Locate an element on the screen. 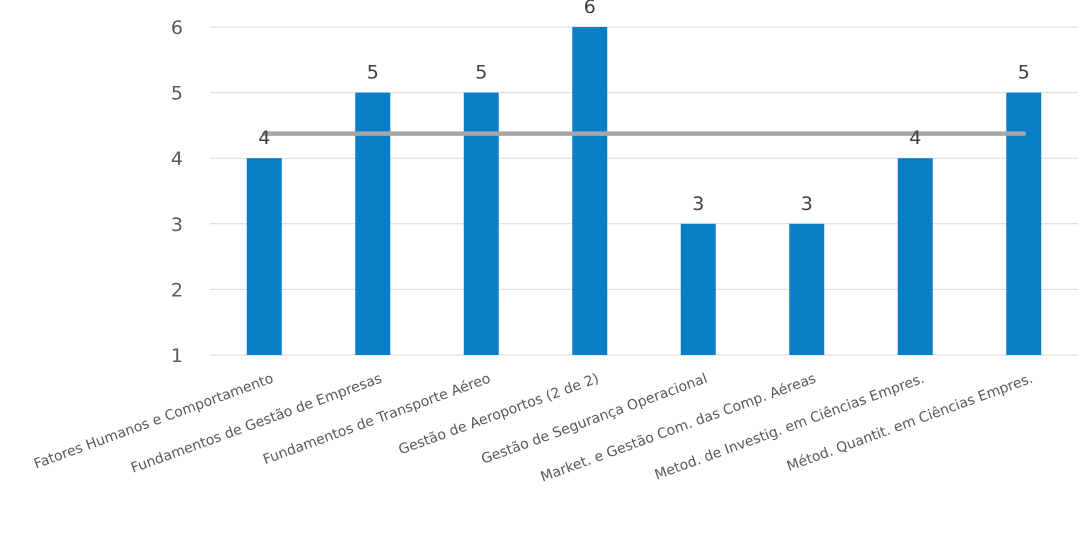 This screenshot has width=1091, height=543. y-tick-label: 3 is located at coordinates (177, 225).